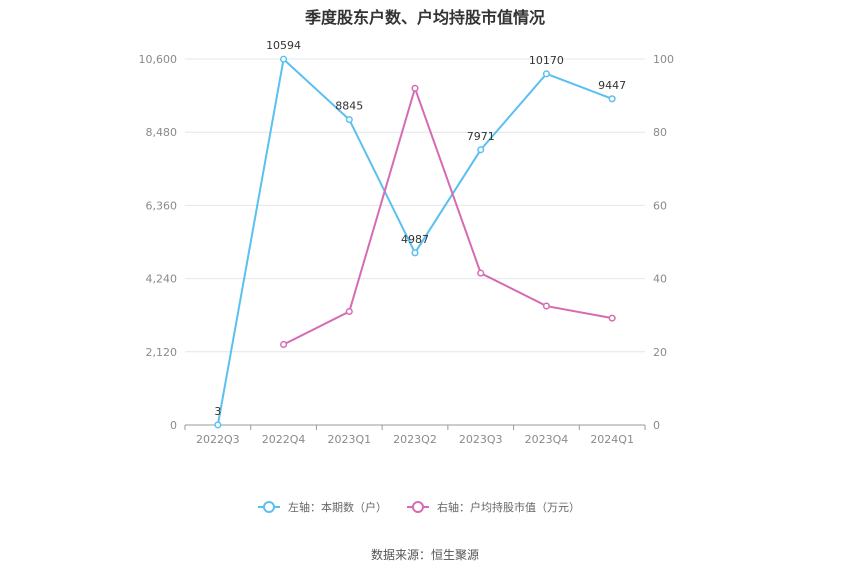 The height and width of the screenshot is (575, 850). Describe the element at coordinates (663, 59) in the screenshot. I see `right-axis-tick-label: 100` at that location.